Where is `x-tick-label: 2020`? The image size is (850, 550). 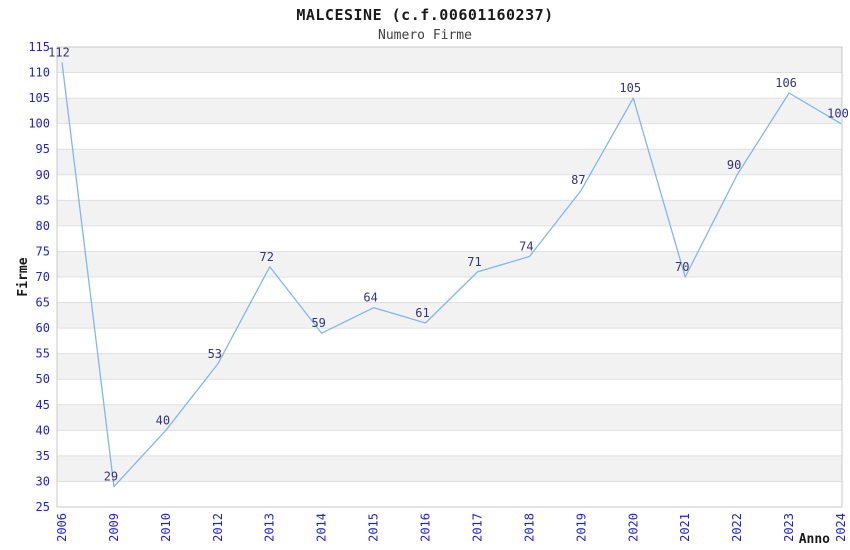 x-tick-label: 2020 is located at coordinates (633, 527).